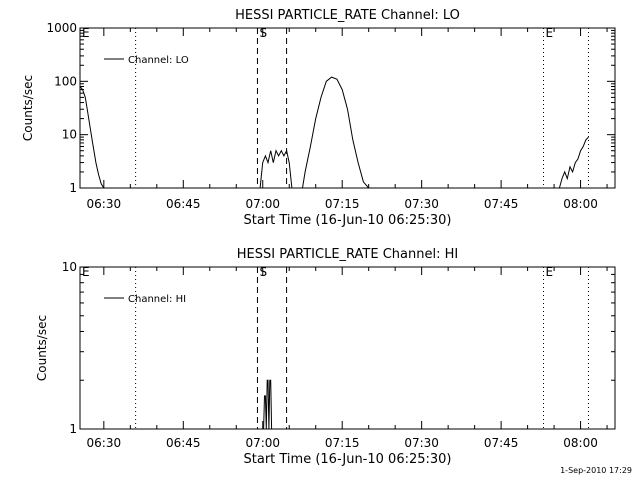 The image size is (640, 480). I want to click on y-tick-label: 100, so click(65, 81).